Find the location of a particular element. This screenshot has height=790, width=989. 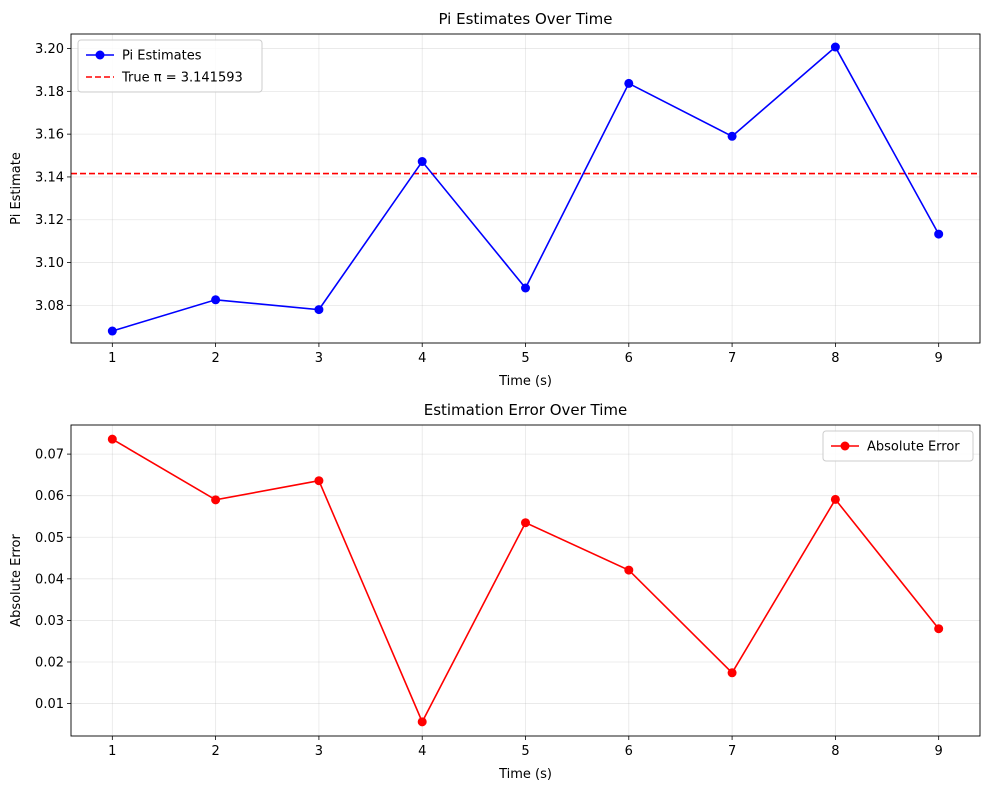

chart-title: Estimation Error Over Time is located at coordinates (526, 410).